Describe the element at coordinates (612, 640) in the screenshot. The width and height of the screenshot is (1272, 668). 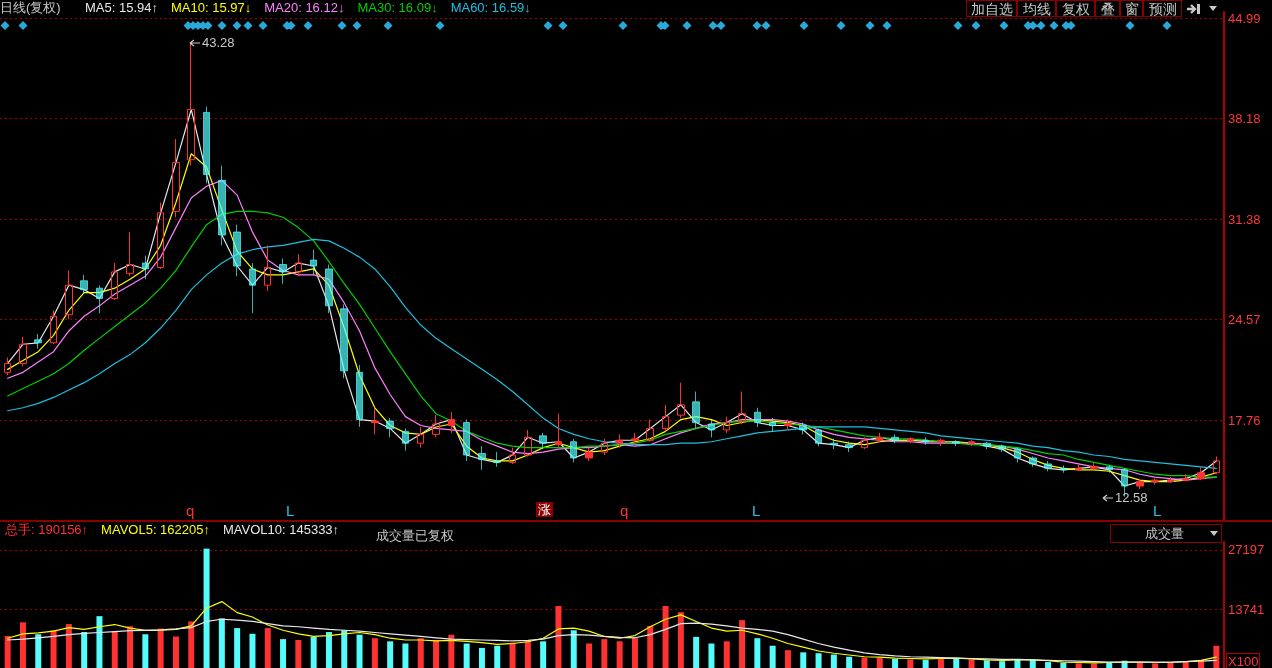
I see `line-series` at that location.